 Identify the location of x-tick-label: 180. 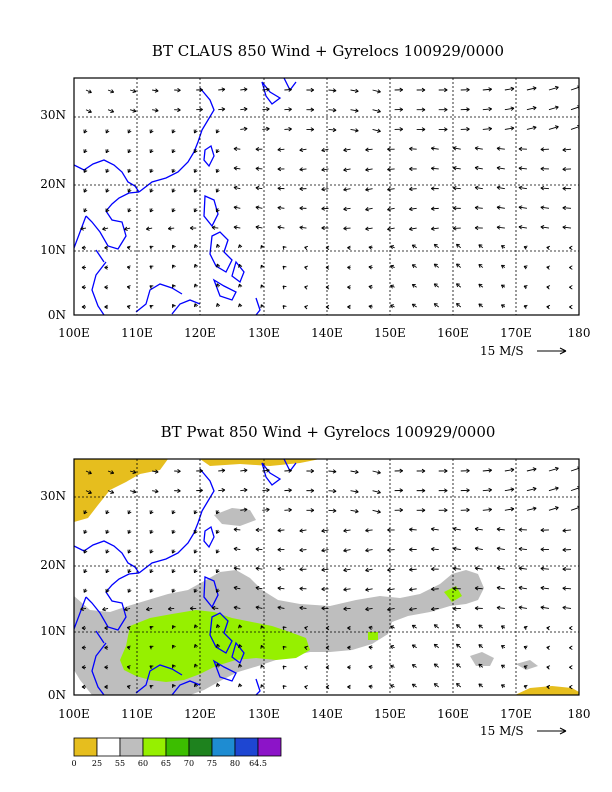
(579, 714).